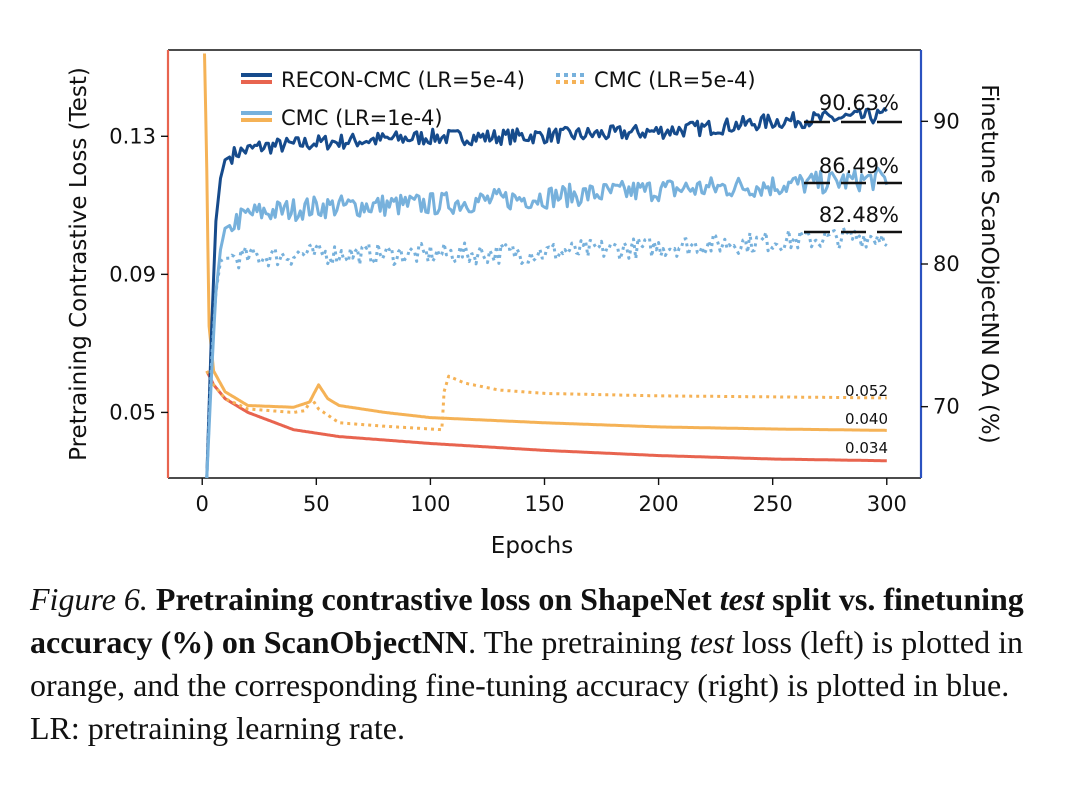 The image size is (1080, 806). I want to click on legend-label-cmc-1e4: CMC (LR=1e-4), so click(362, 118).